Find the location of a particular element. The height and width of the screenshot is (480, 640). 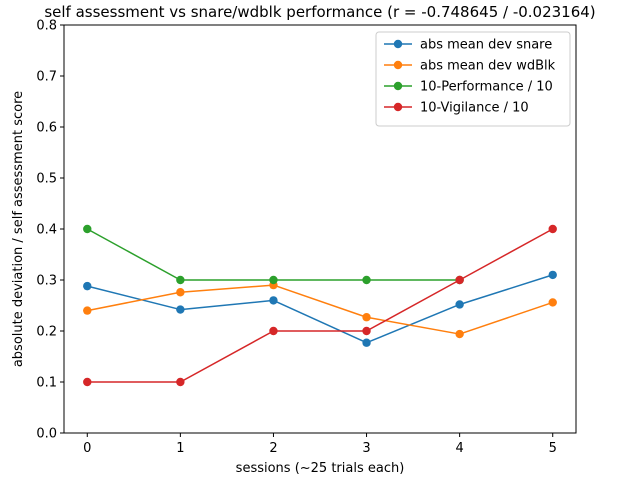

y-tick-label: 0.6 is located at coordinates (46, 128).